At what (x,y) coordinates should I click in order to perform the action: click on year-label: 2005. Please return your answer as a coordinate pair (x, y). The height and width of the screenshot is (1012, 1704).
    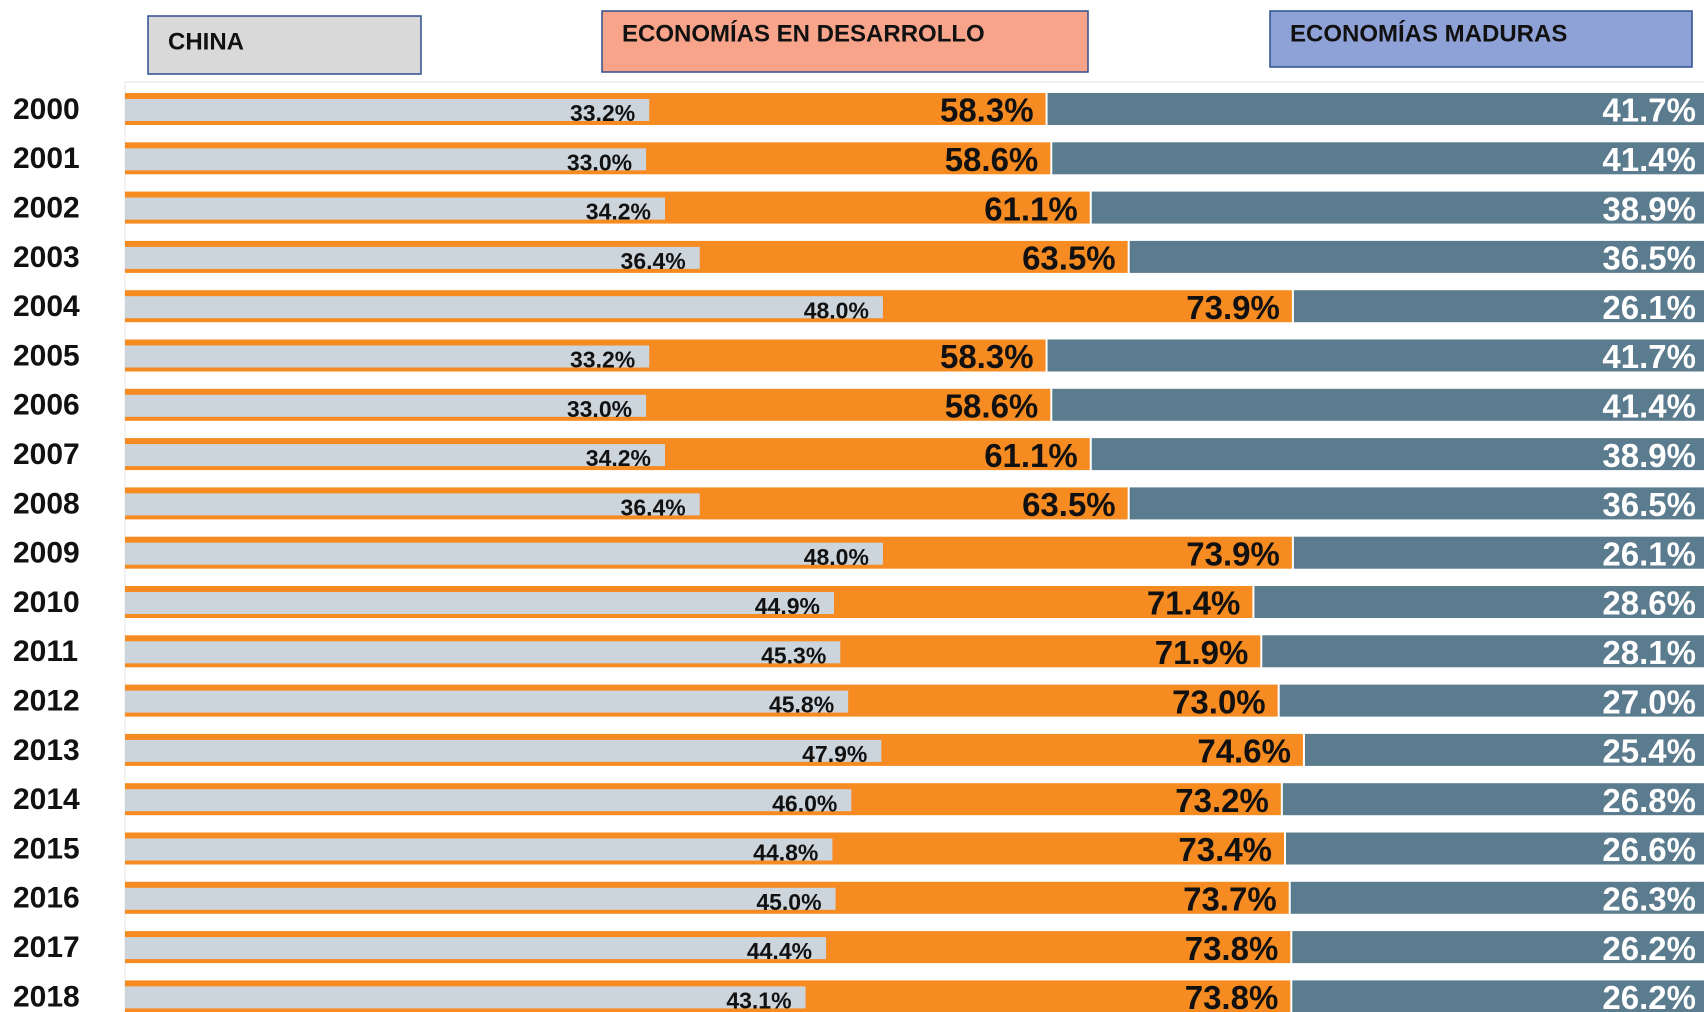
    Looking at the image, I should click on (46, 355).